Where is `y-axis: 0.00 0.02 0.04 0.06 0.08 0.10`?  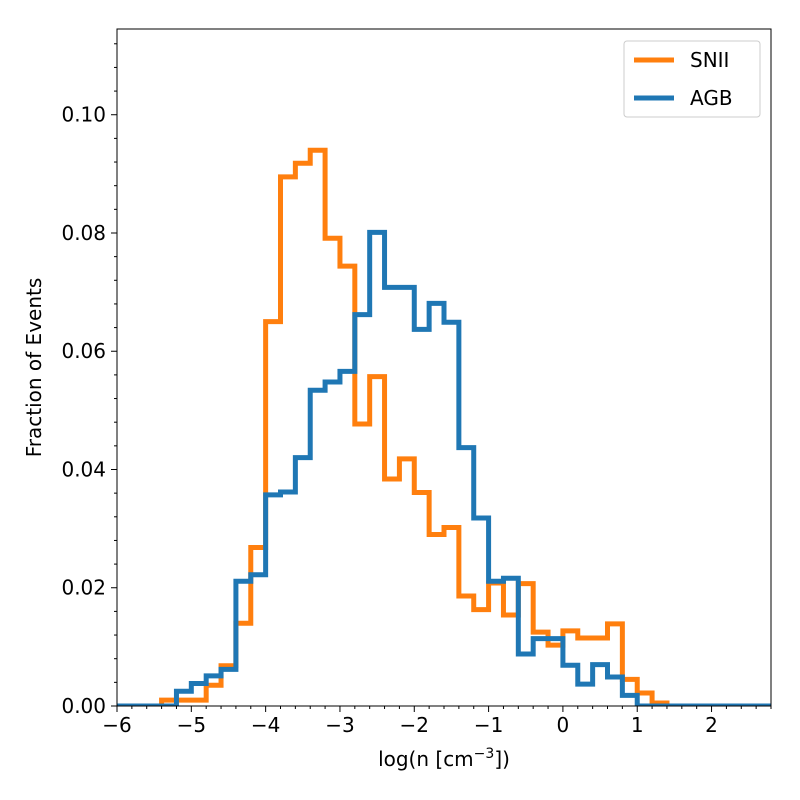 y-axis: 0.00 0.02 0.04 0.06 0.08 0.10 is located at coordinates (89, 380).